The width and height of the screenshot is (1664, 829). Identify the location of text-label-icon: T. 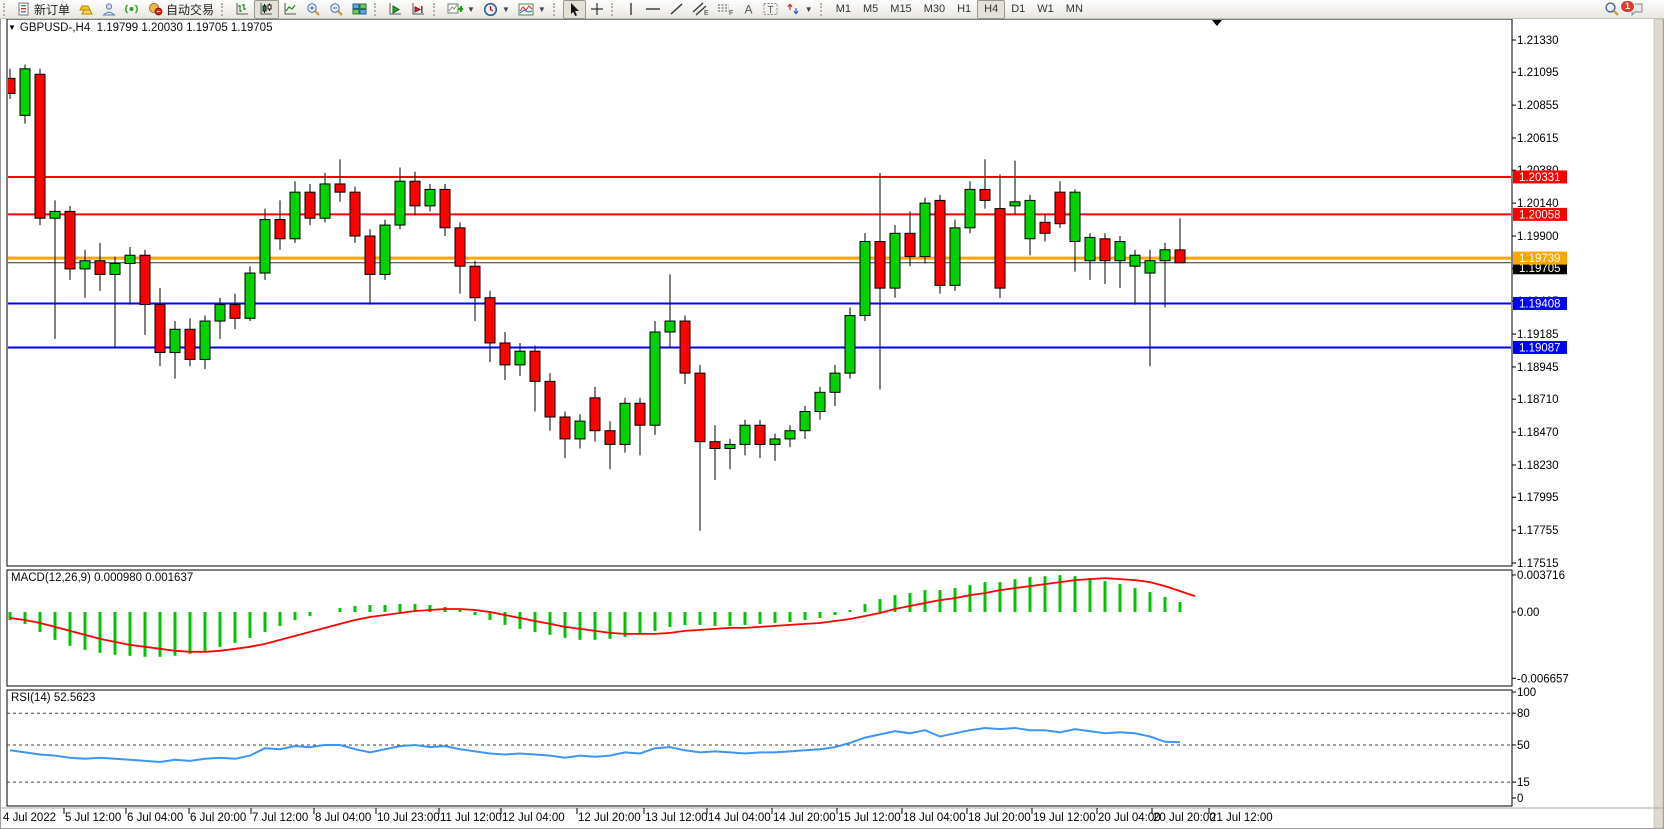
(770, 9).